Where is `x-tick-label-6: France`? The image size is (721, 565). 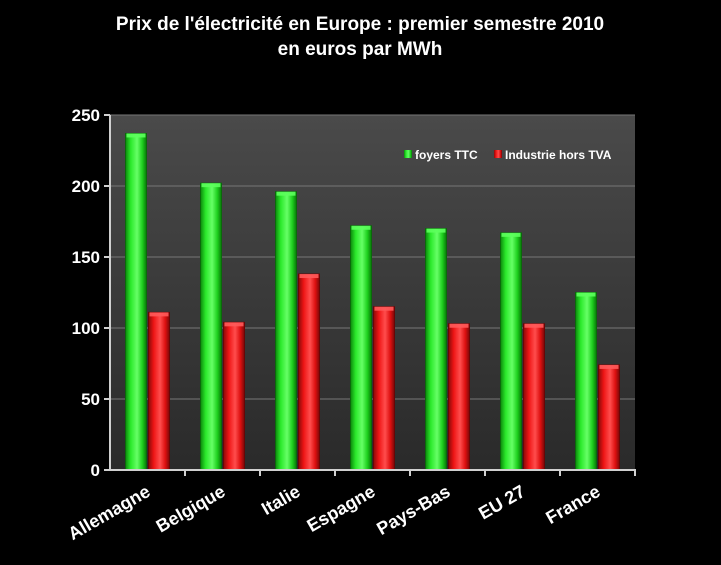 x-tick-label-6: France is located at coordinates (572, 504).